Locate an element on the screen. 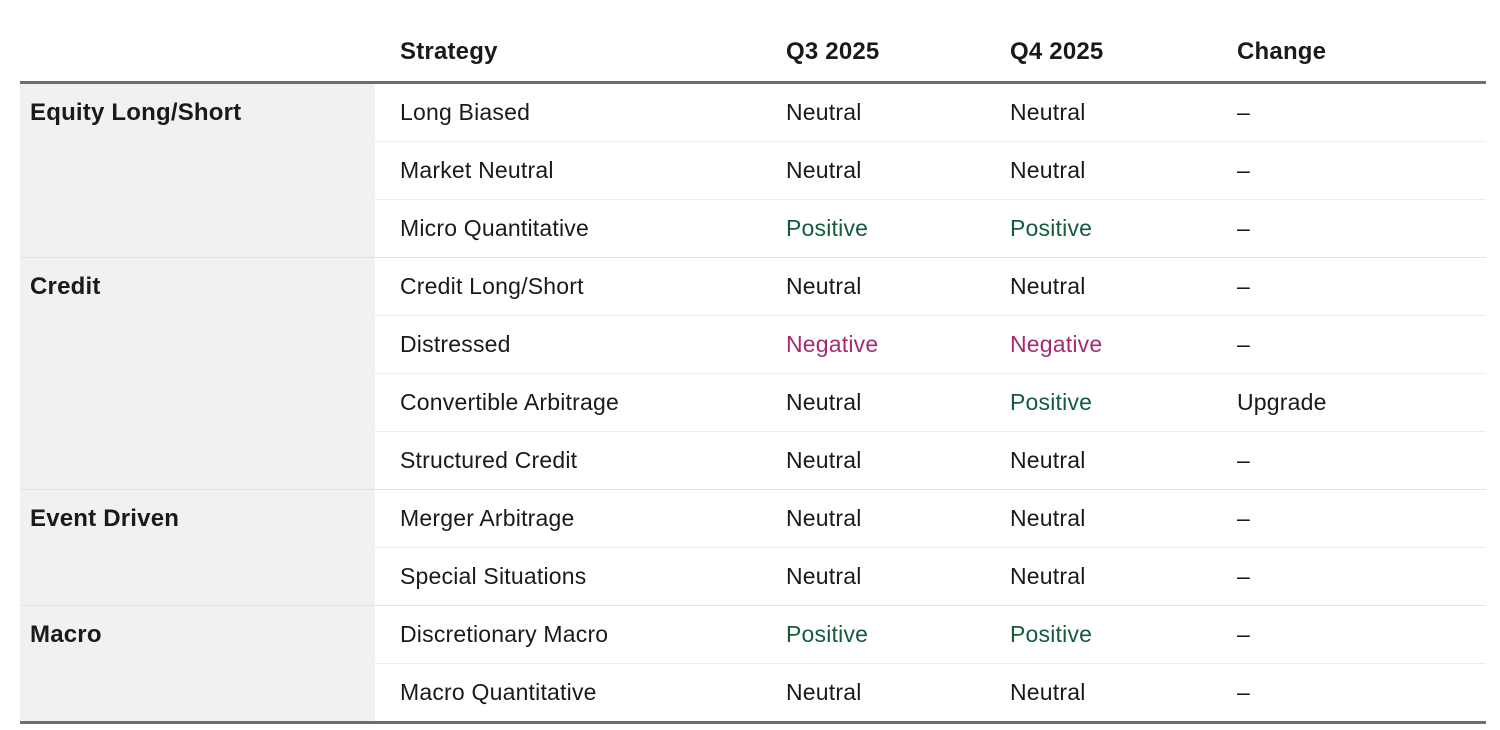 Image resolution: width=1500 pixels, height=730 pixels. strategy-cell: Distressed is located at coordinates (568, 344).